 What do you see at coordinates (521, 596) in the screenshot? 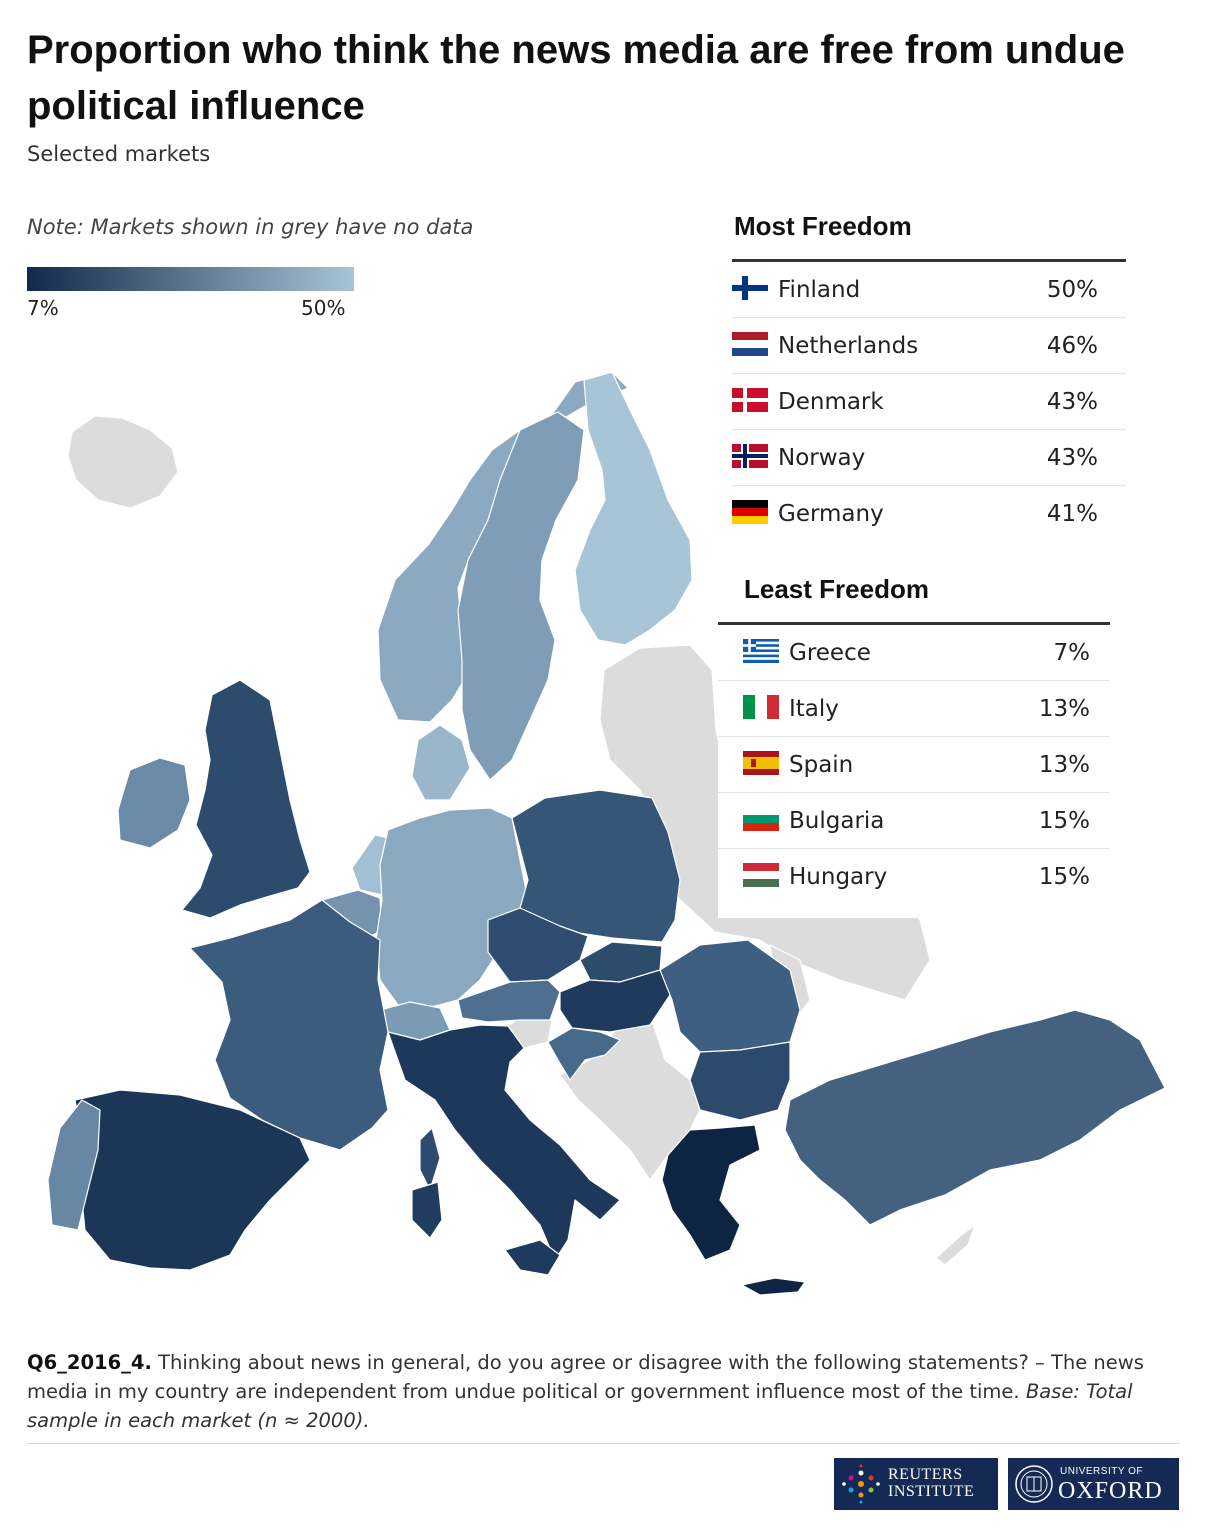
I see `region-sweden` at bounding box center [521, 596].